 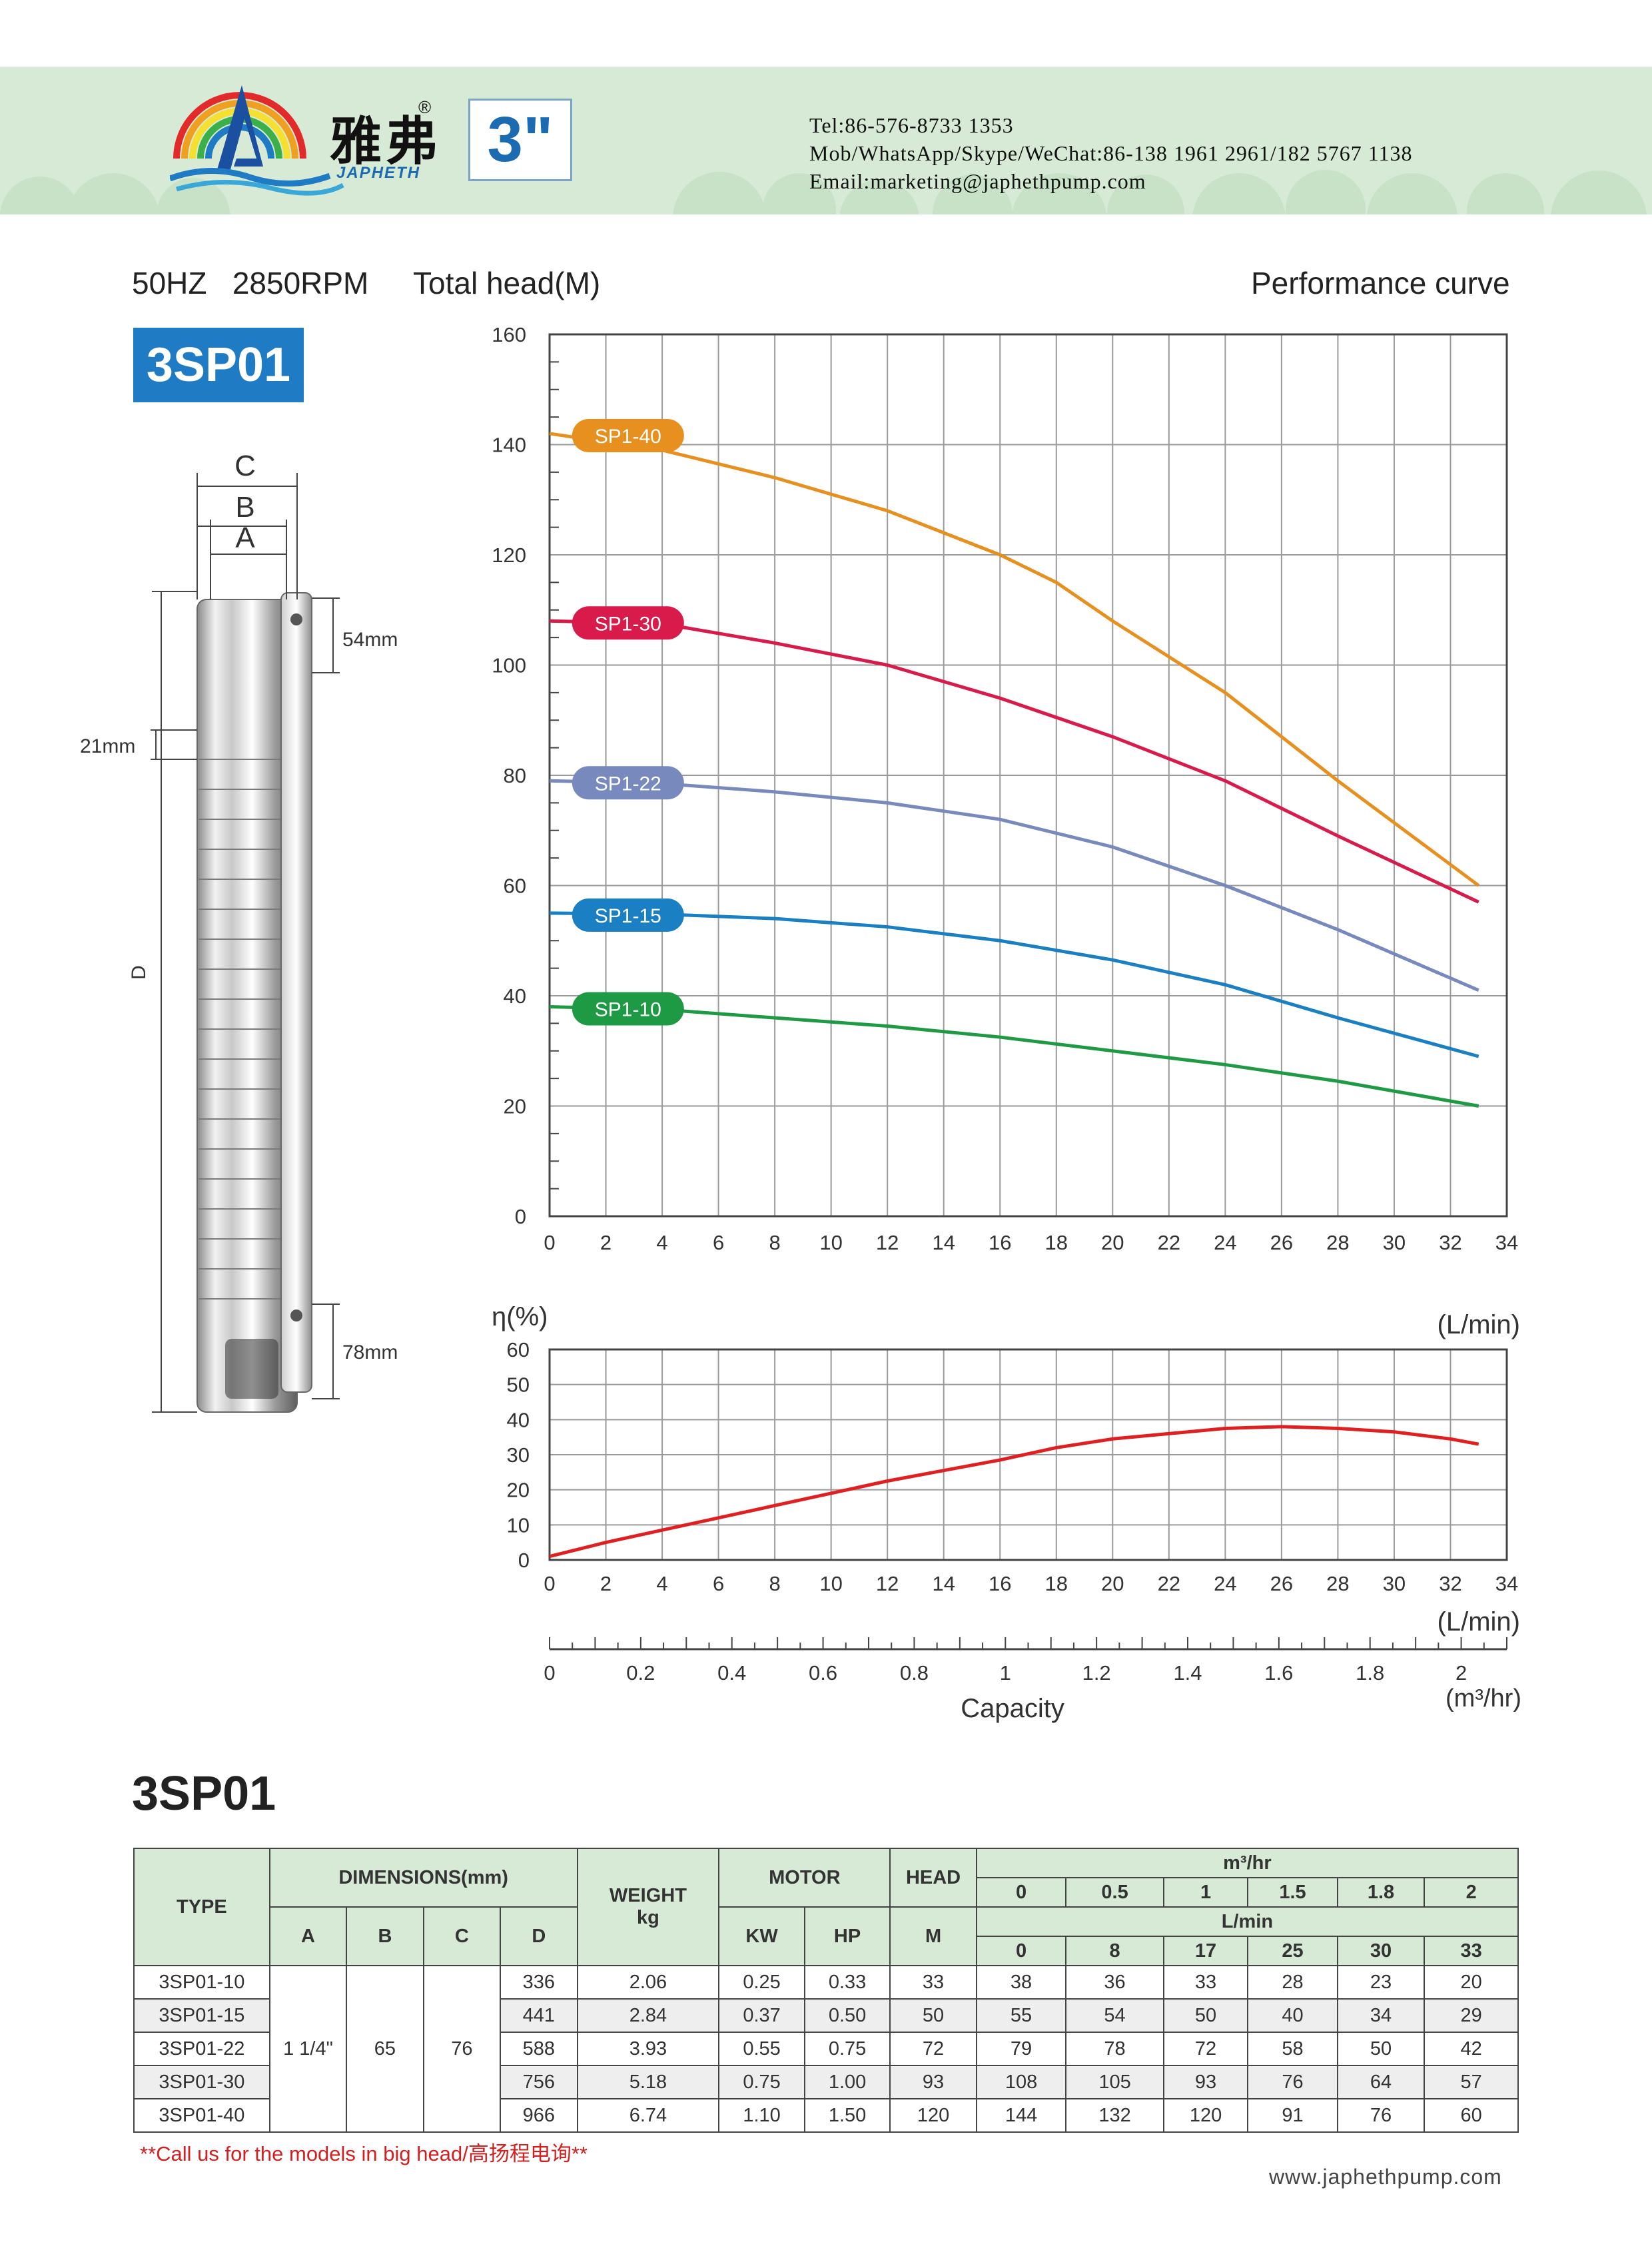 I want to click on table-row: 3SP01-15 441 2.84 0.37 0.50 50 55 54 50 40 34 29, so click(x=826, y=2015).